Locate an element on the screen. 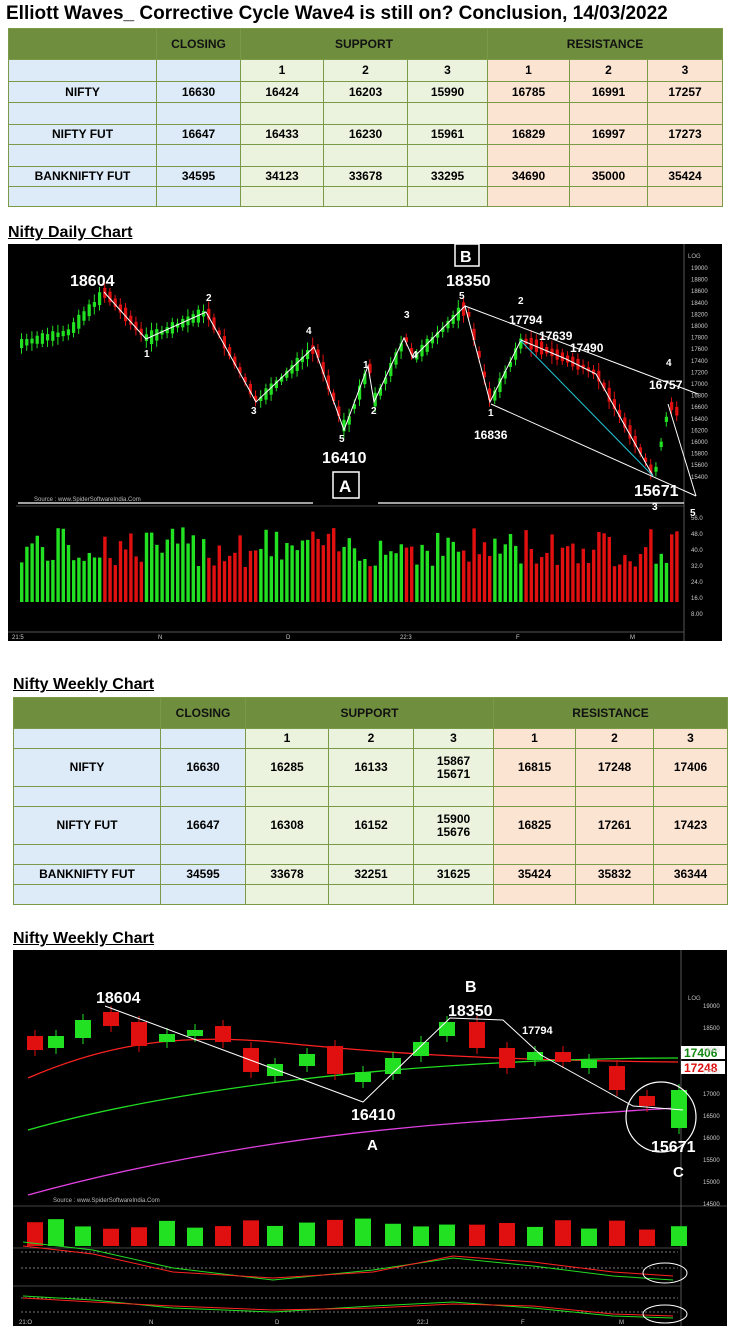  resistance-1: 16815 is located at coordinates (534, 767).